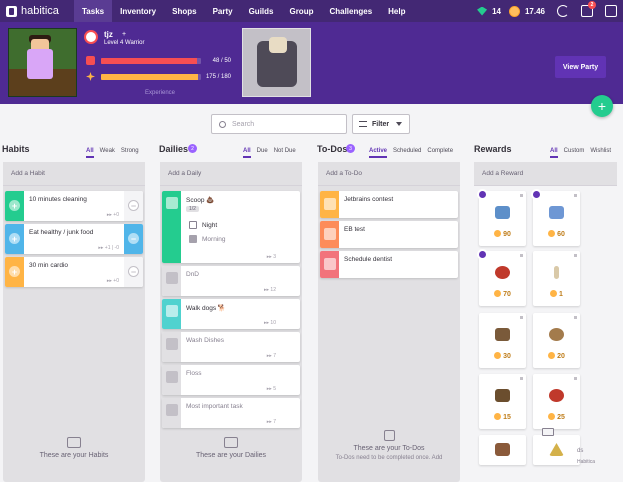 The height and width of the screenshot is (482, 623). I want to click on filter-label: Filter, so click(381, 124).